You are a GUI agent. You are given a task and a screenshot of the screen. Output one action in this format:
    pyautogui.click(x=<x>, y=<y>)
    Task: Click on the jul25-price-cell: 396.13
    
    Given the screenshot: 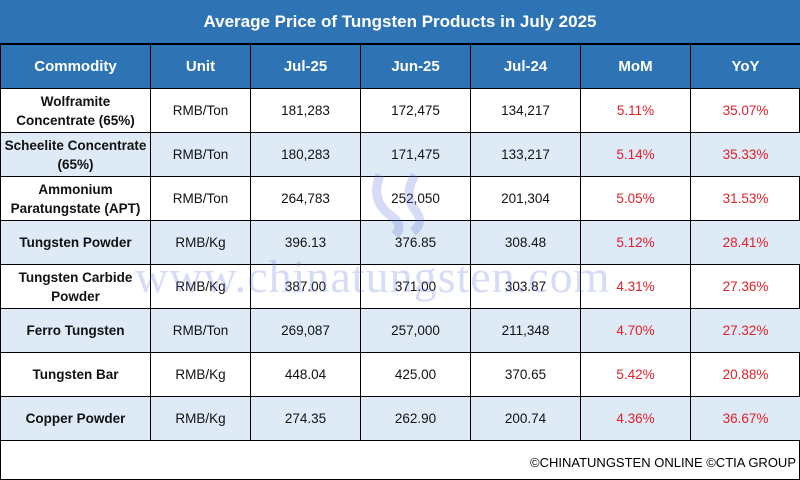 What is the action you would take?
    pyautogui.click(x=305, y=242)
    